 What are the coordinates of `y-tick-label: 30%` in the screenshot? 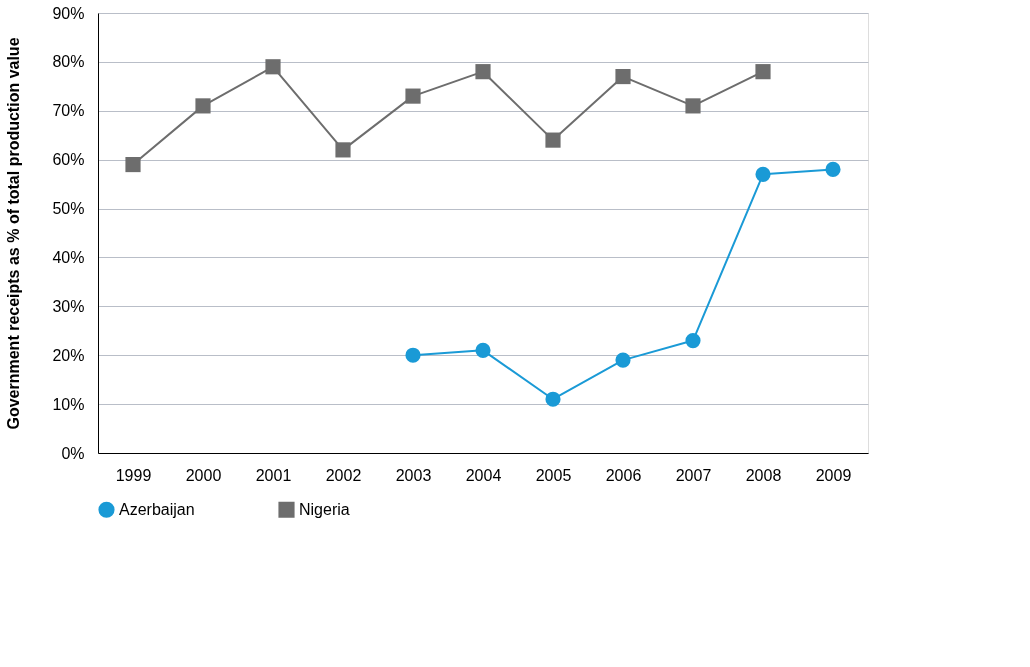 It's located at (68, 306).